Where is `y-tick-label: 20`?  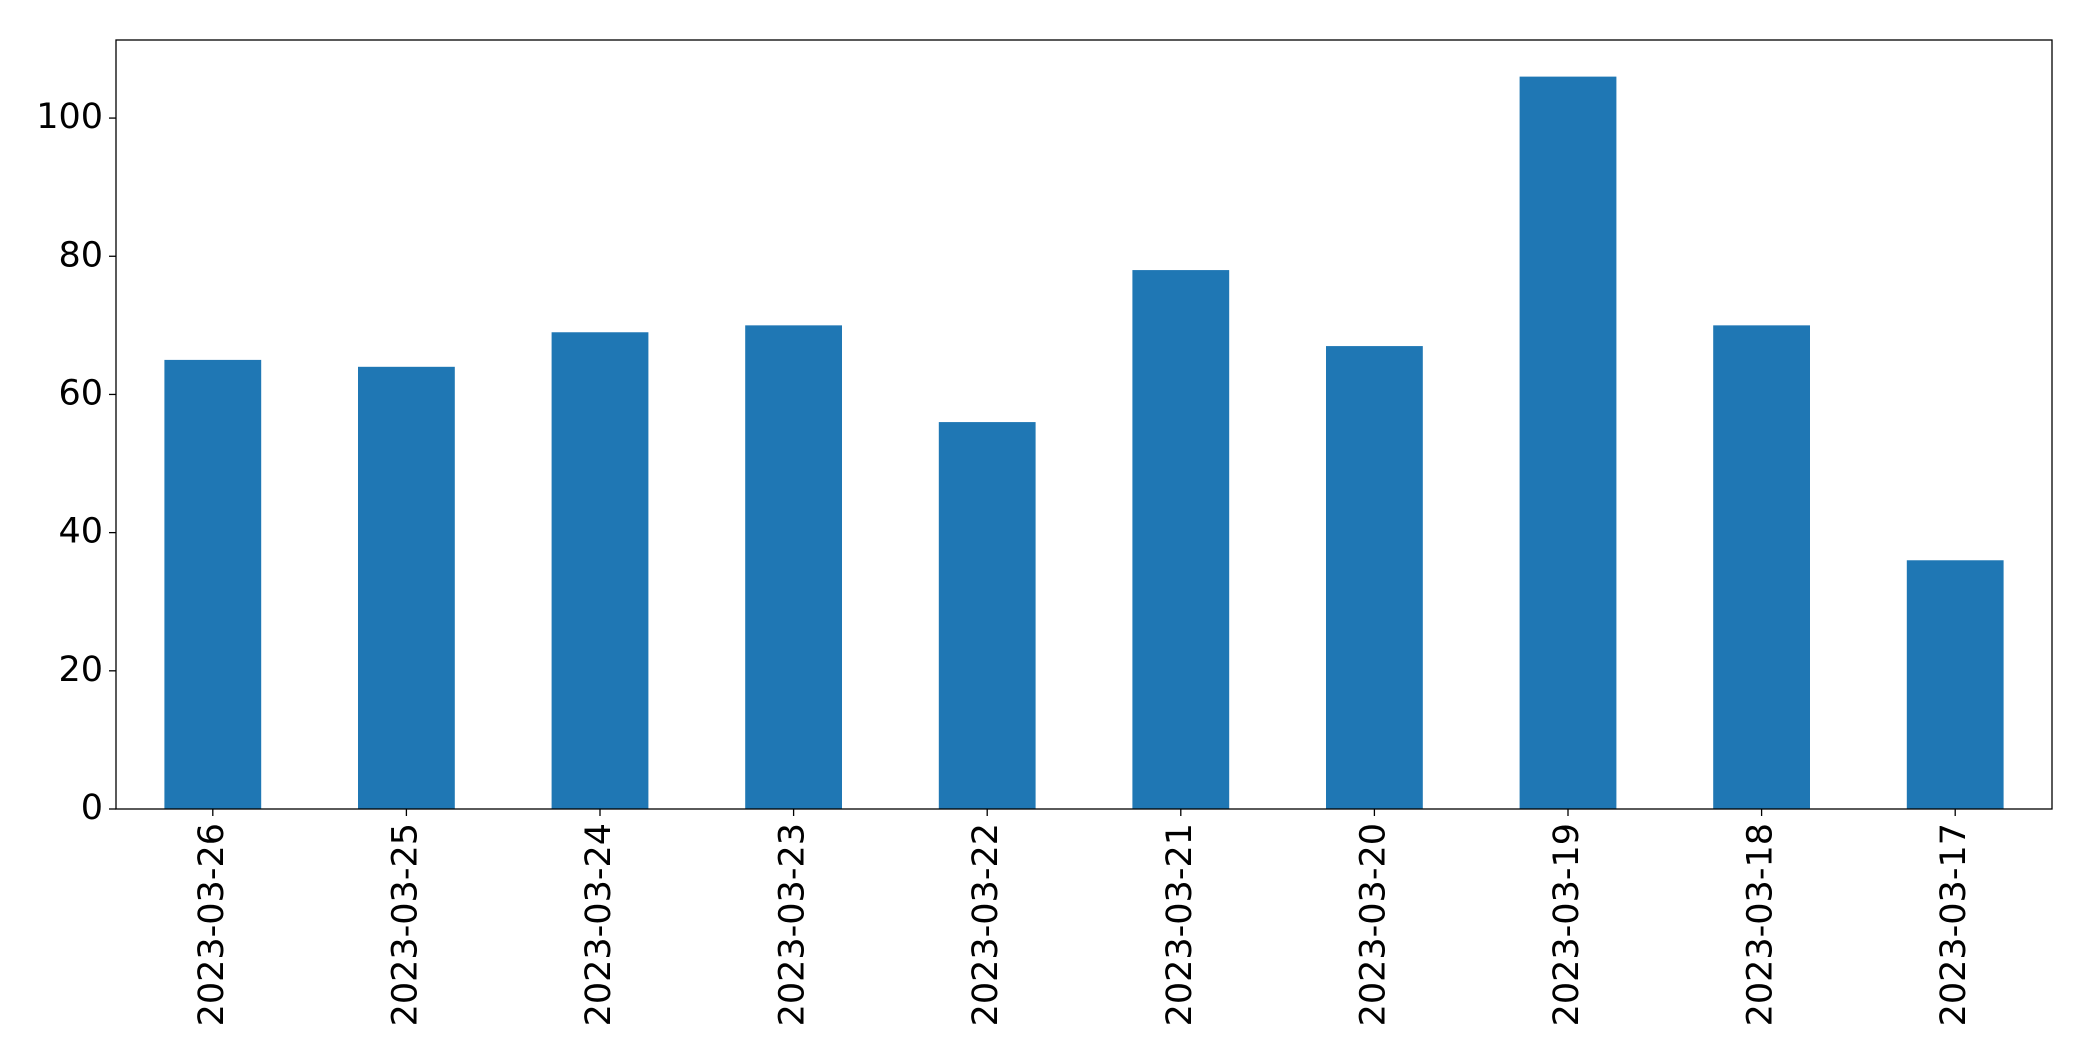 y-tick-label: 20 is located at coordinates (80, 670).